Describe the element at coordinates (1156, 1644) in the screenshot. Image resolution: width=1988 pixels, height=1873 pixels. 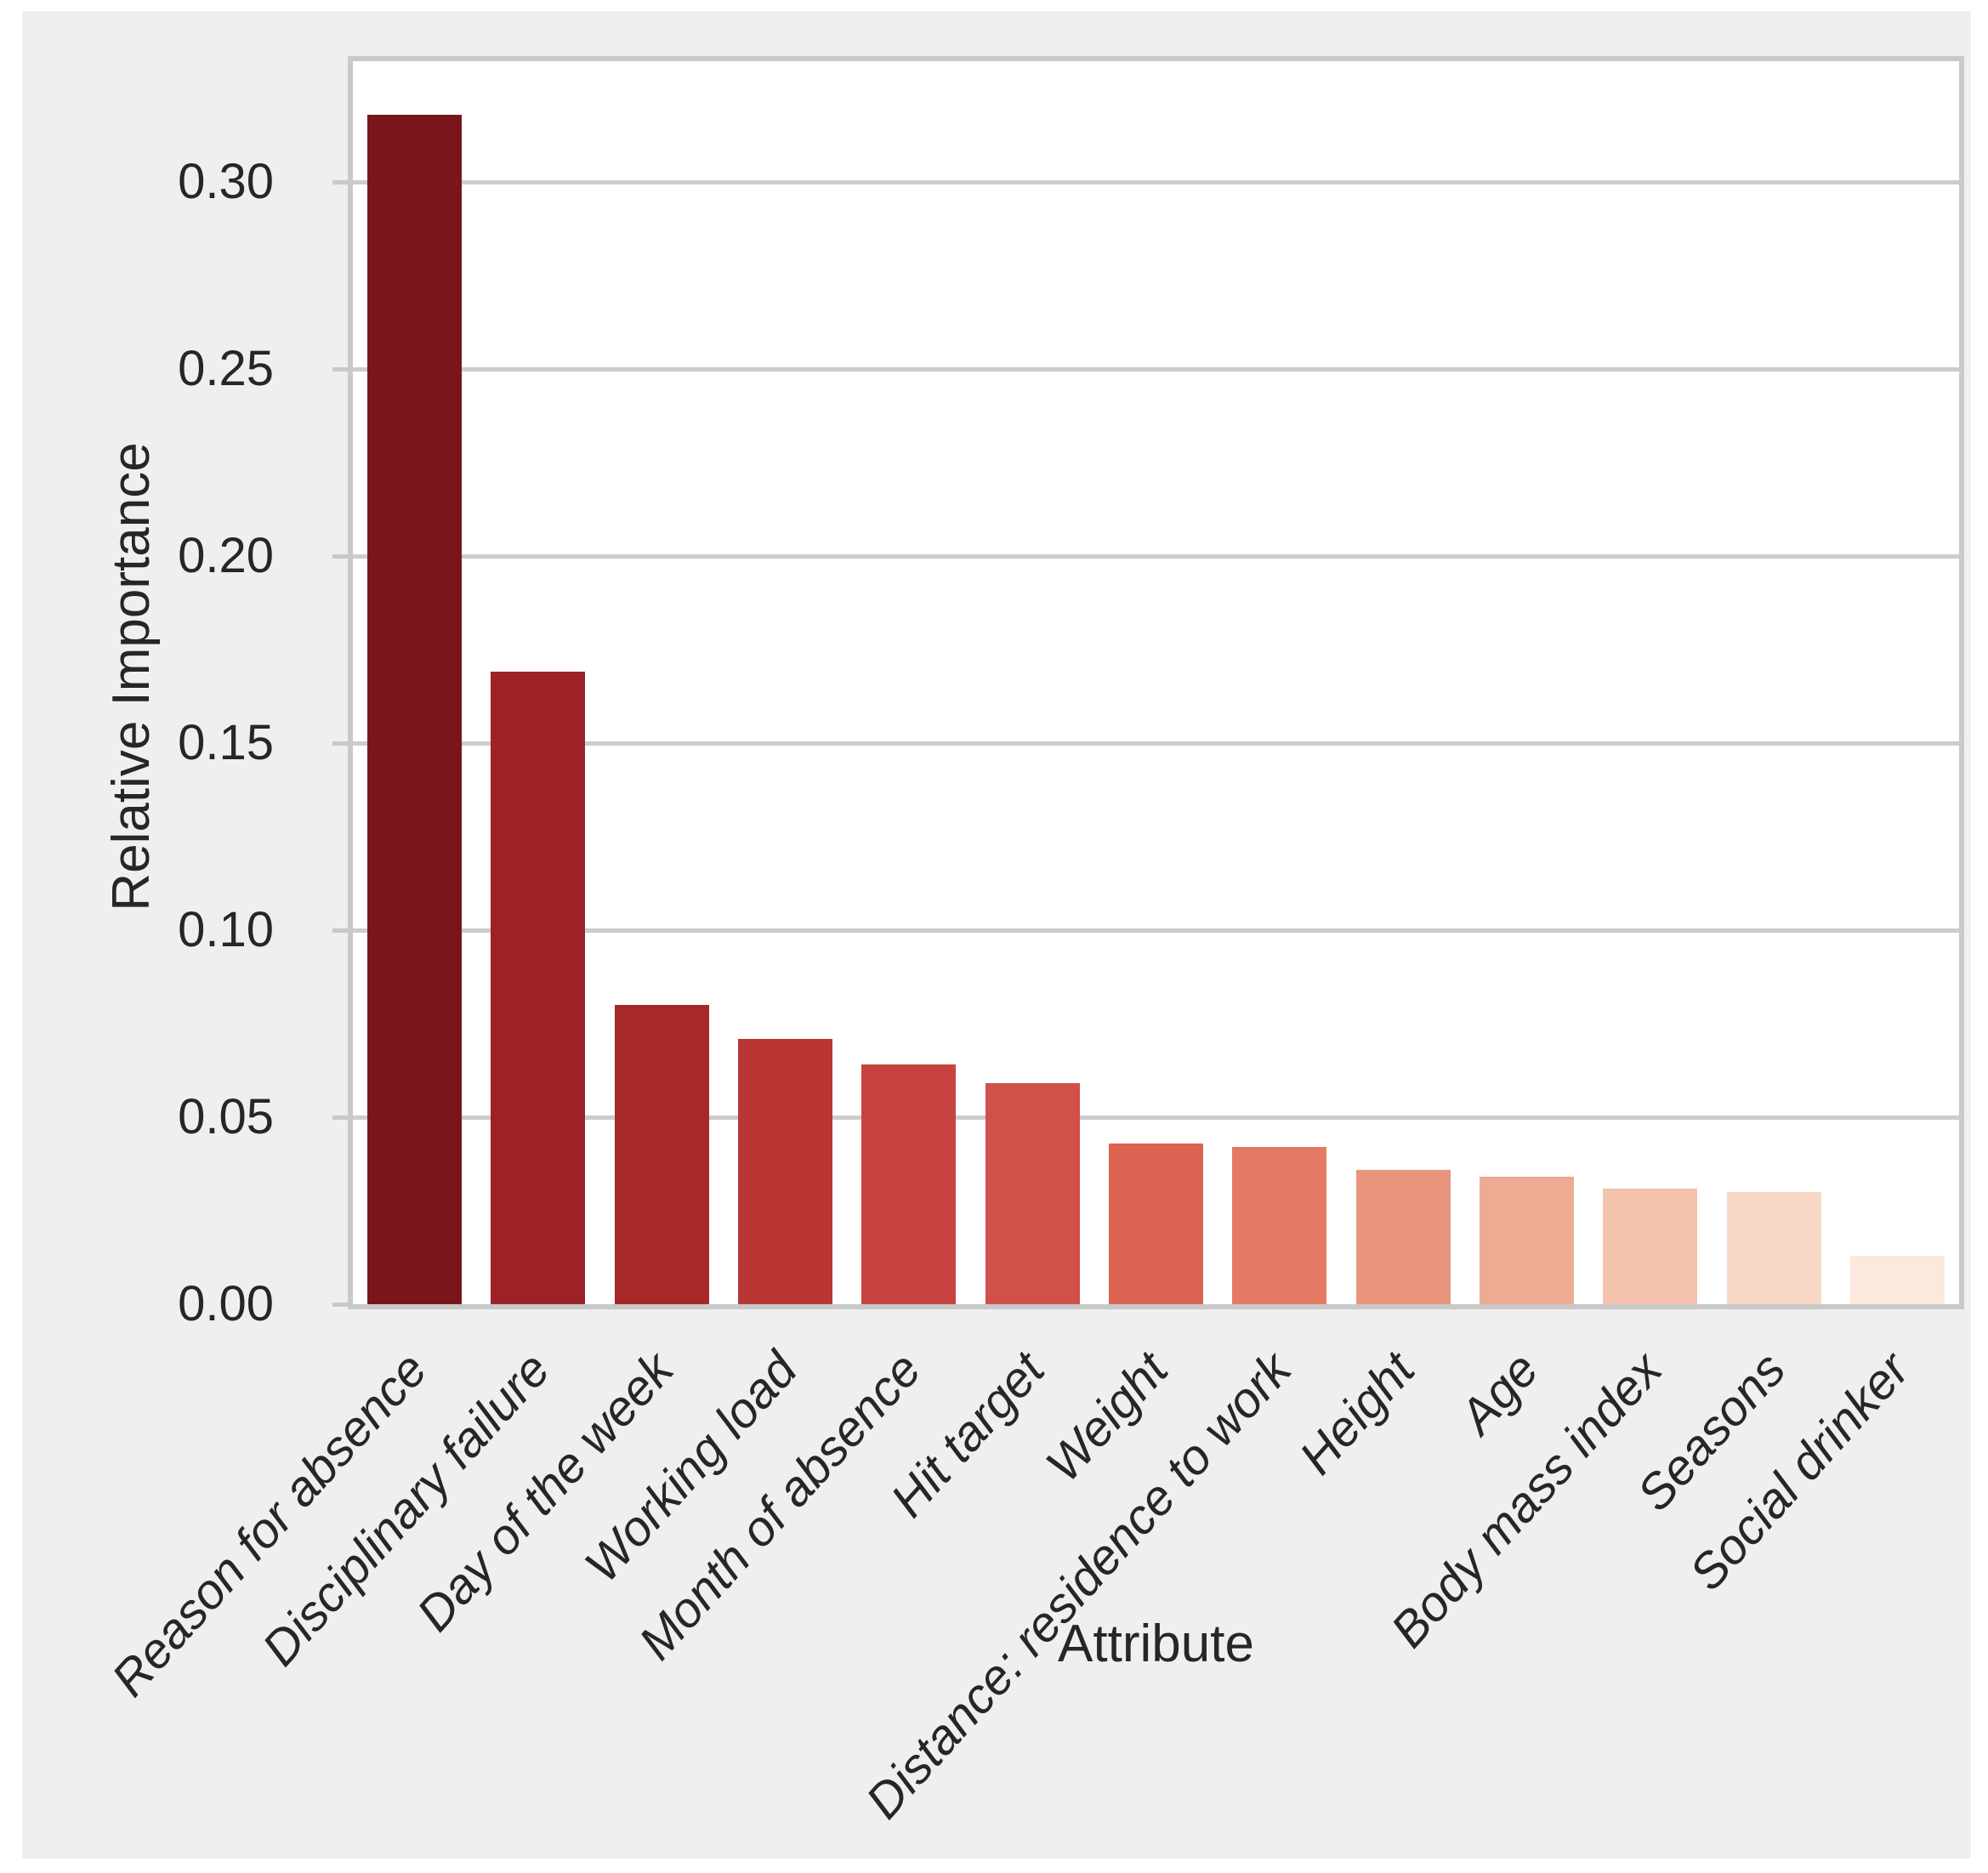
I see `x-axis-title: Attribute` at that location.